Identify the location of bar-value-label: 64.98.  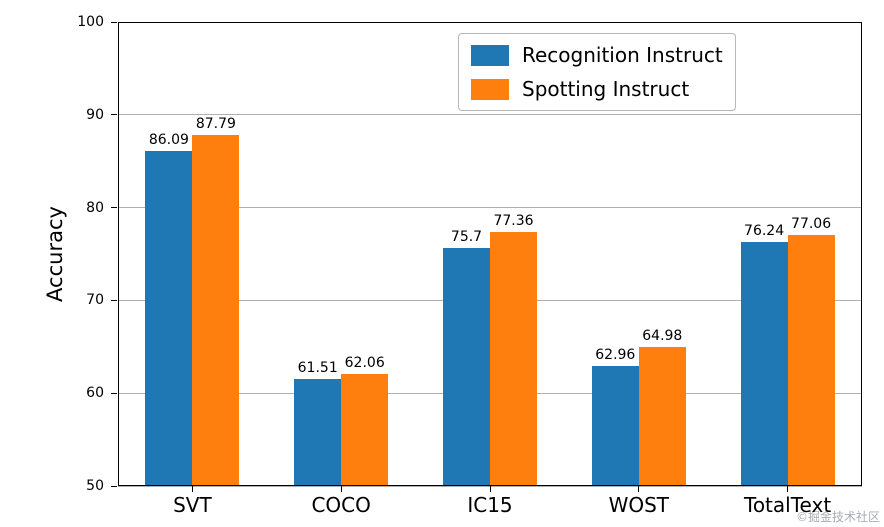
(662, 335).